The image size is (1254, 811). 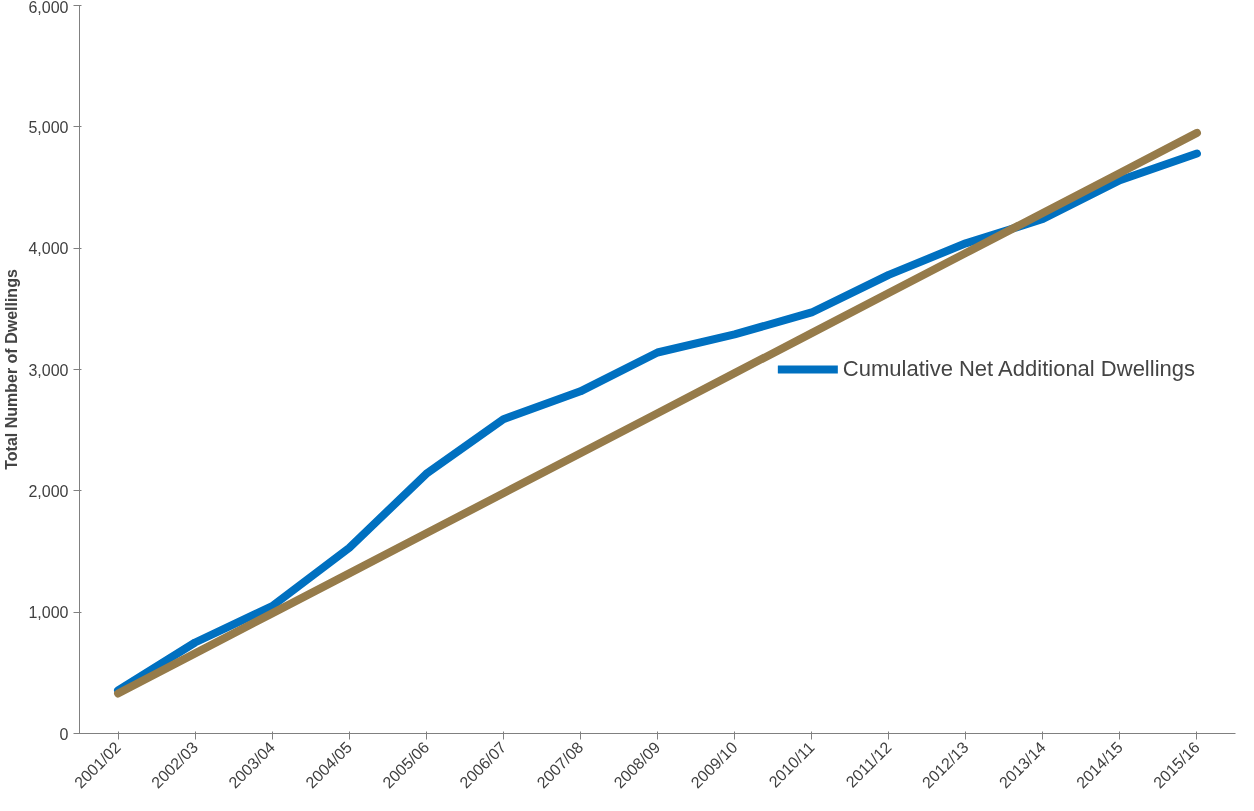 I want to click on y-tick-label: 2,000, so click(x=48, y=491).